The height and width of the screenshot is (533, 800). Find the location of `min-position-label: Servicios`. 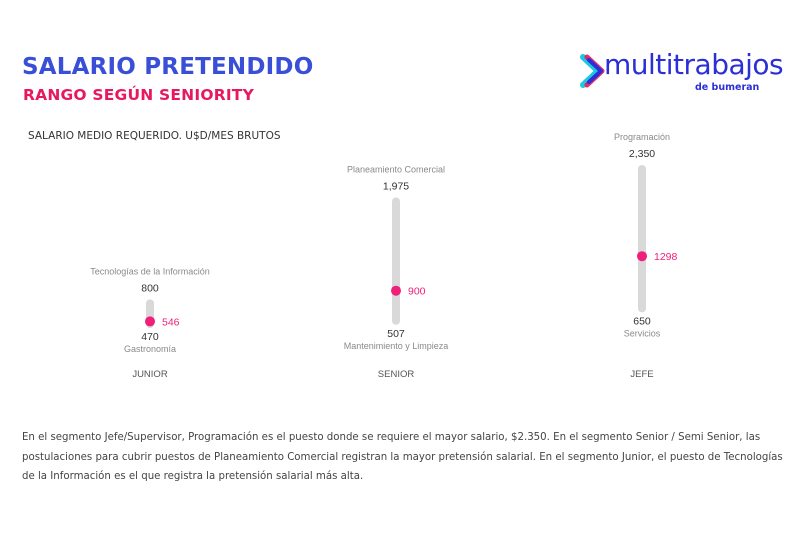

min-position-label: Servicios is located at coordinates (642, 333).